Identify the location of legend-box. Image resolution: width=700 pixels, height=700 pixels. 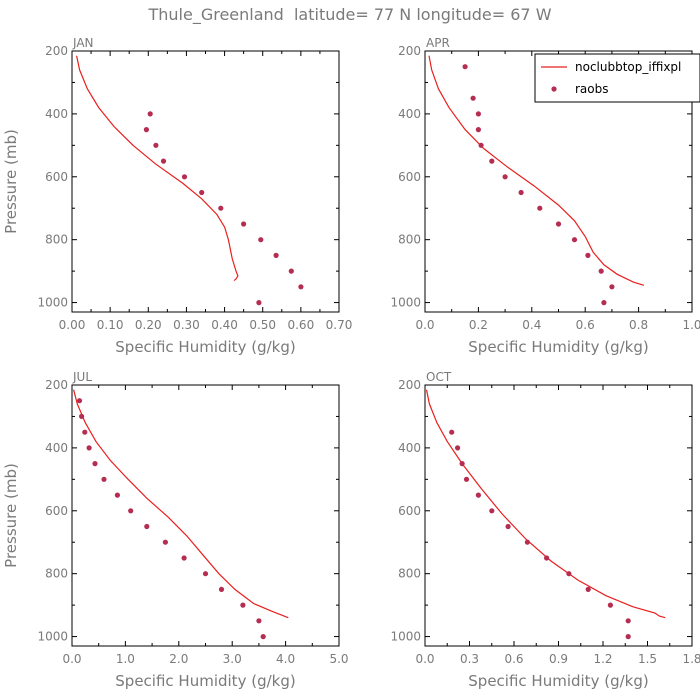
(617, 78).